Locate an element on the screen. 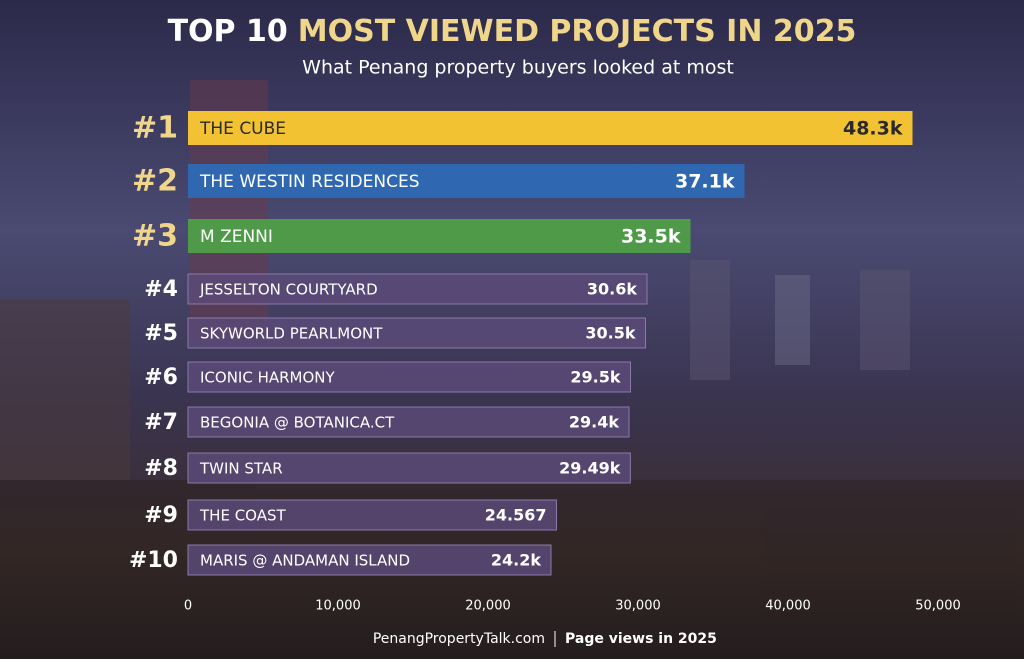  category-label: BEGONIA @ BOTANICA.CT is located at coordinates (297, 423).